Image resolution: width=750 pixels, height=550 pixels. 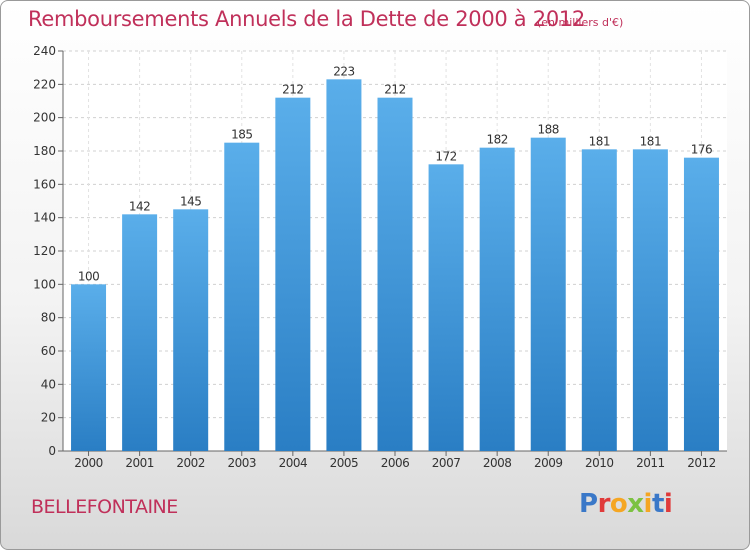 What do you see at coordinates (139, 206) in the screenshot?
I see `data-label: 142` at bounding box center [139, 206].